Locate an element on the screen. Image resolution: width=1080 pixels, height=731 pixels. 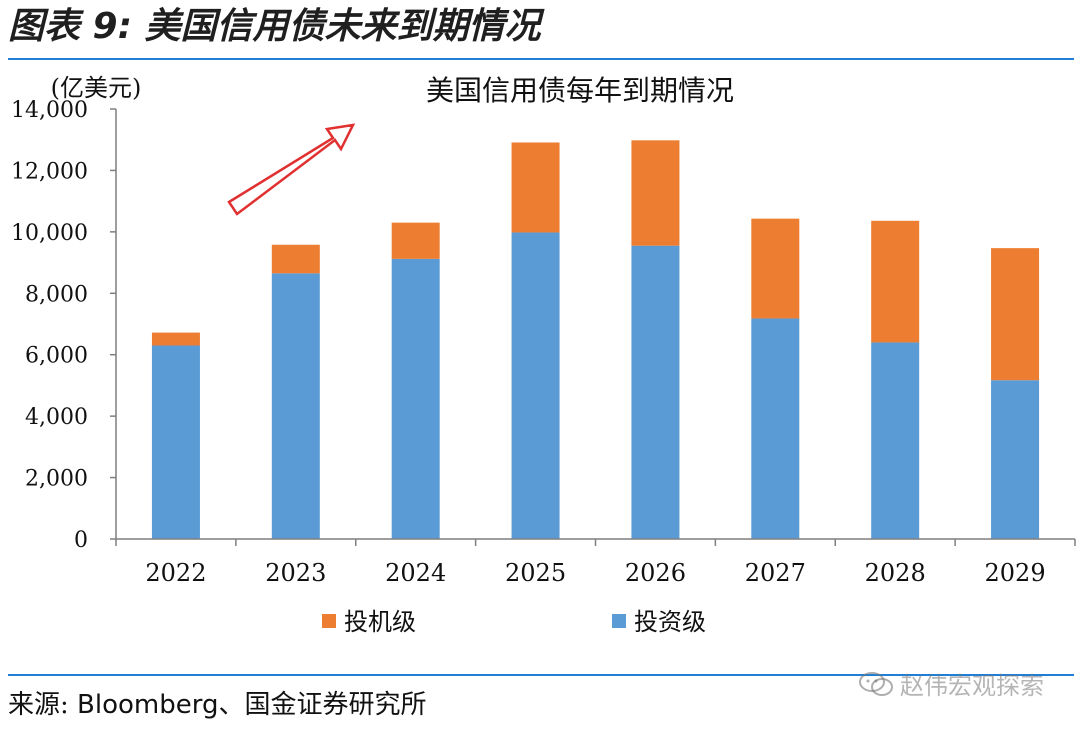
y-tick-label: 10,000 is located at coordinates (49, 233).